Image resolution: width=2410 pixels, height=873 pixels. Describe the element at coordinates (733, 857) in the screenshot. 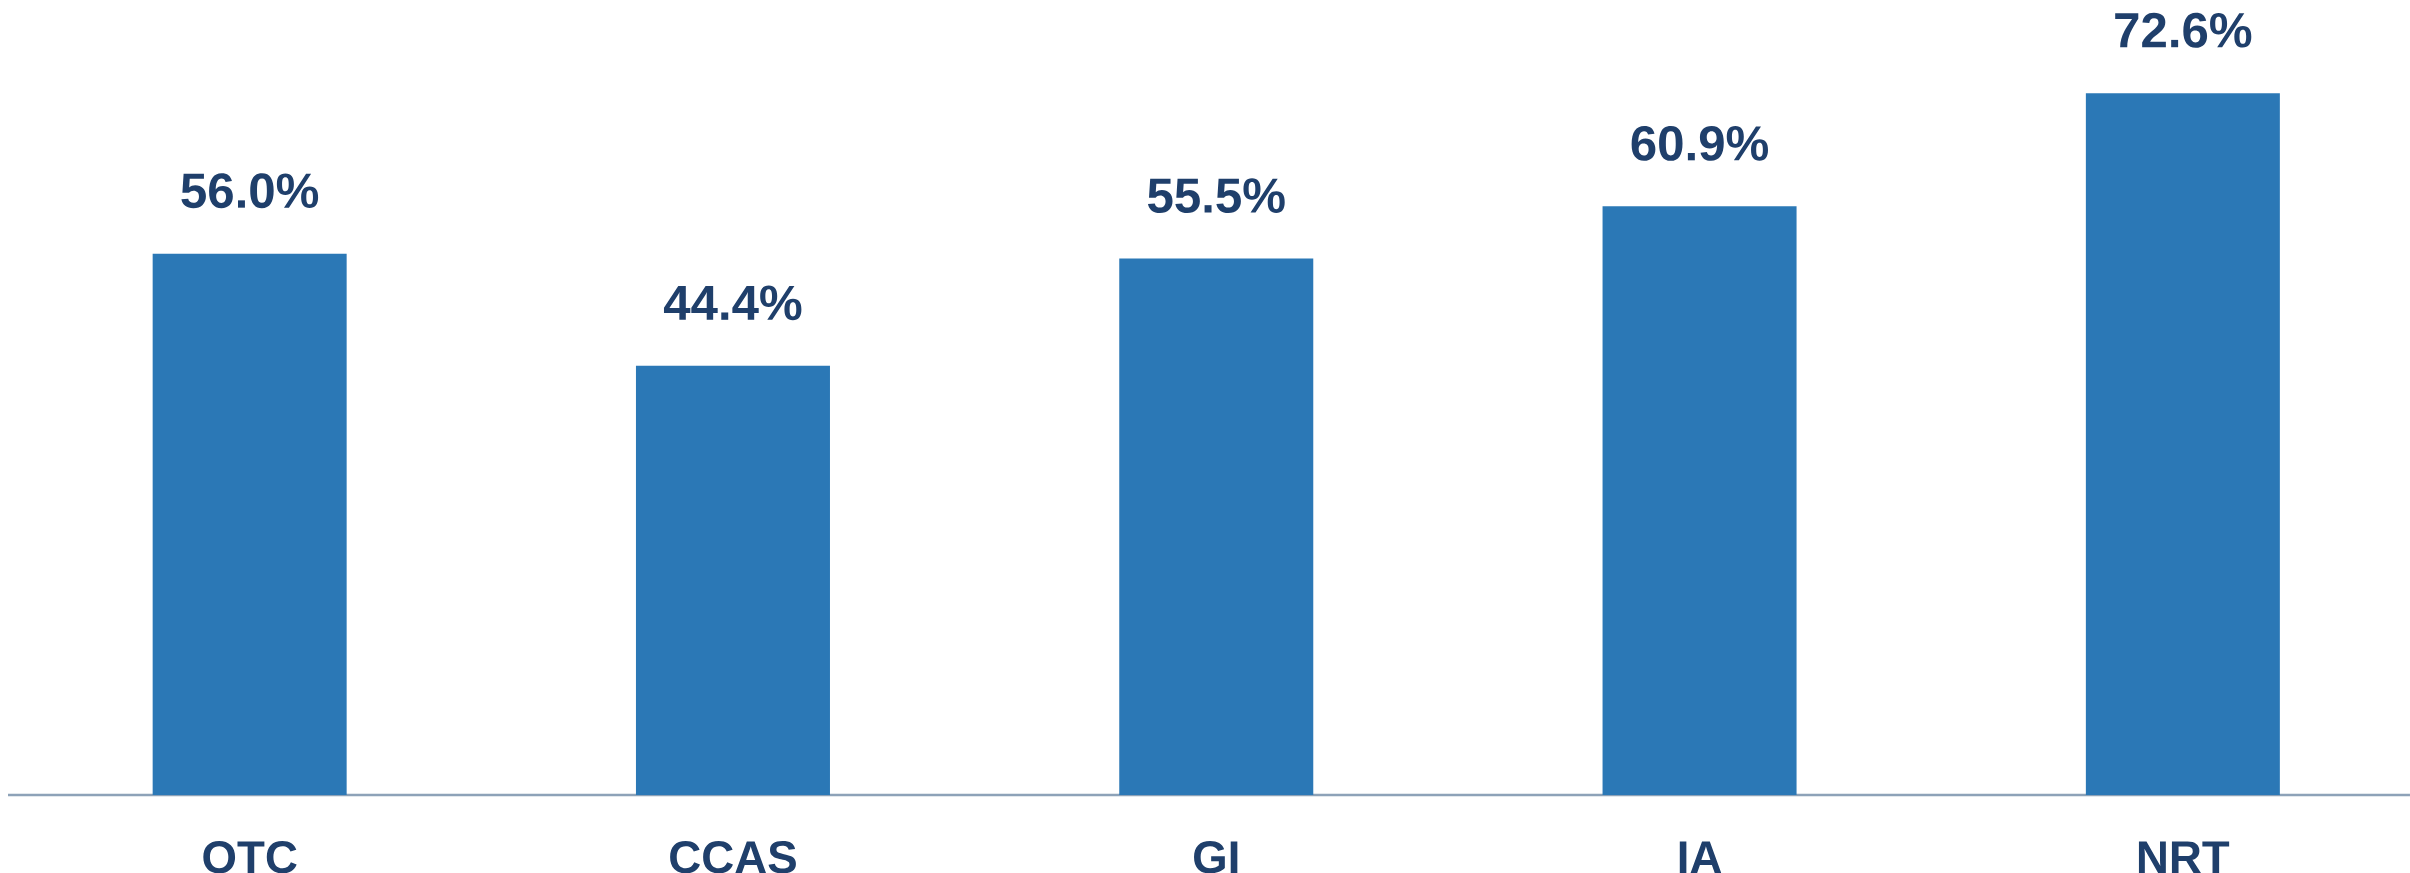

I see `x-tick-label: CCAS` at that location.